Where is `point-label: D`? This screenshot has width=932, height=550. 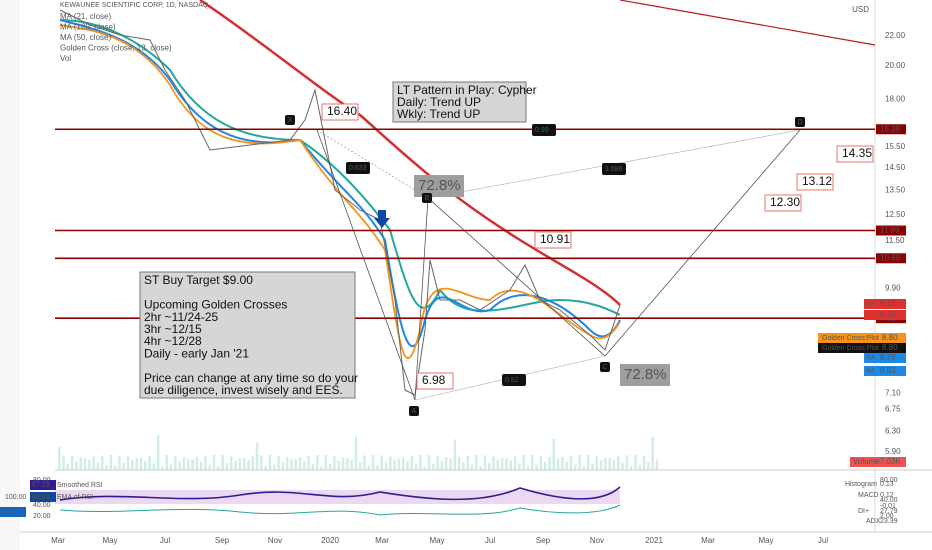 point-label: D is located at coordinates (799, 122).